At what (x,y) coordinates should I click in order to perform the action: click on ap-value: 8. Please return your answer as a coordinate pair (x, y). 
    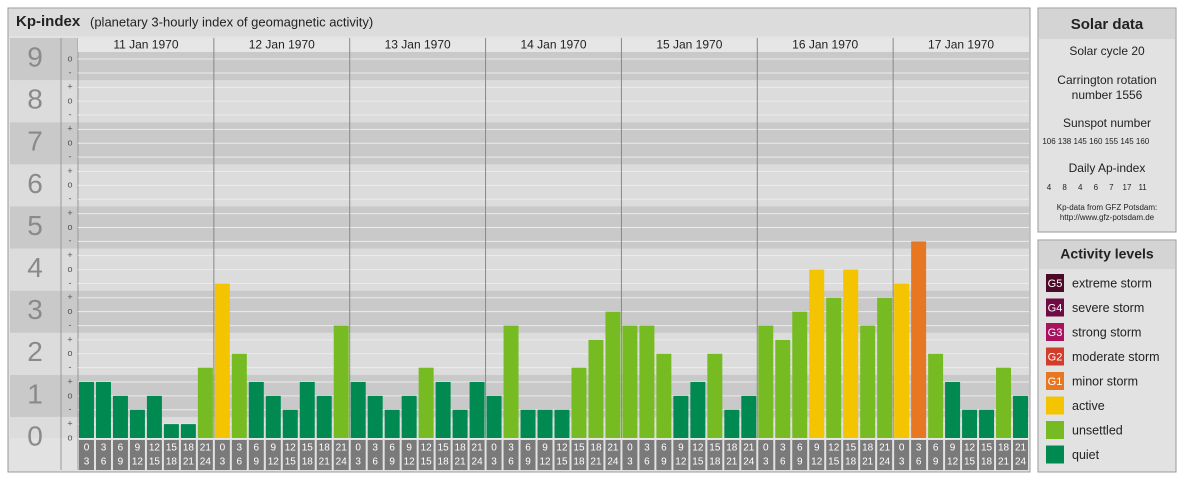
    Looking at the image, I should click on (1064, 187).